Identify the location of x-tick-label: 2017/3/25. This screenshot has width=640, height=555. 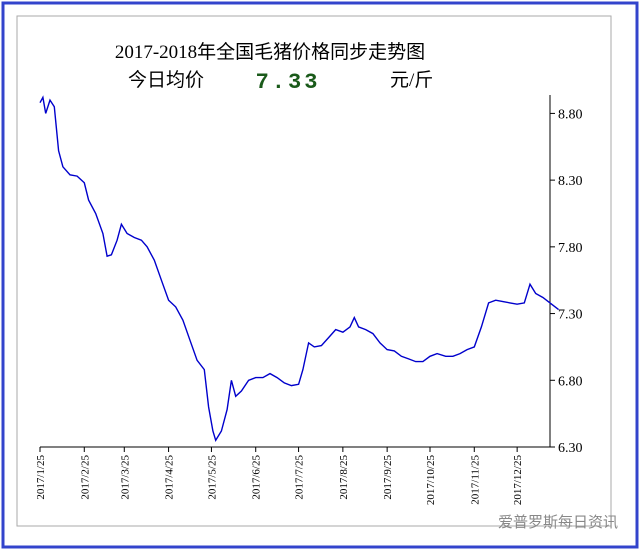
(125, 477).